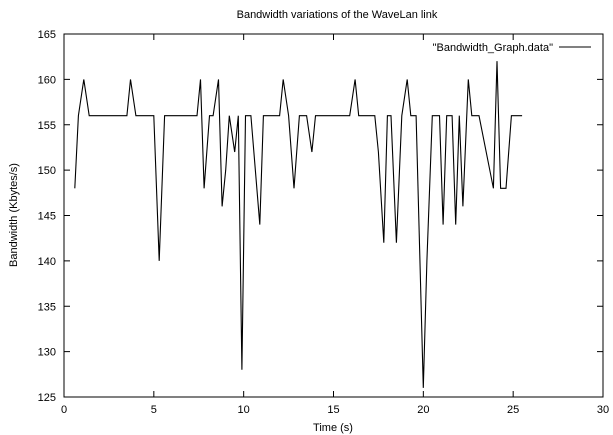 The height and width of the screenshot is (435, 613). I want to click on x-tick-label: 5, so click(154, 410).